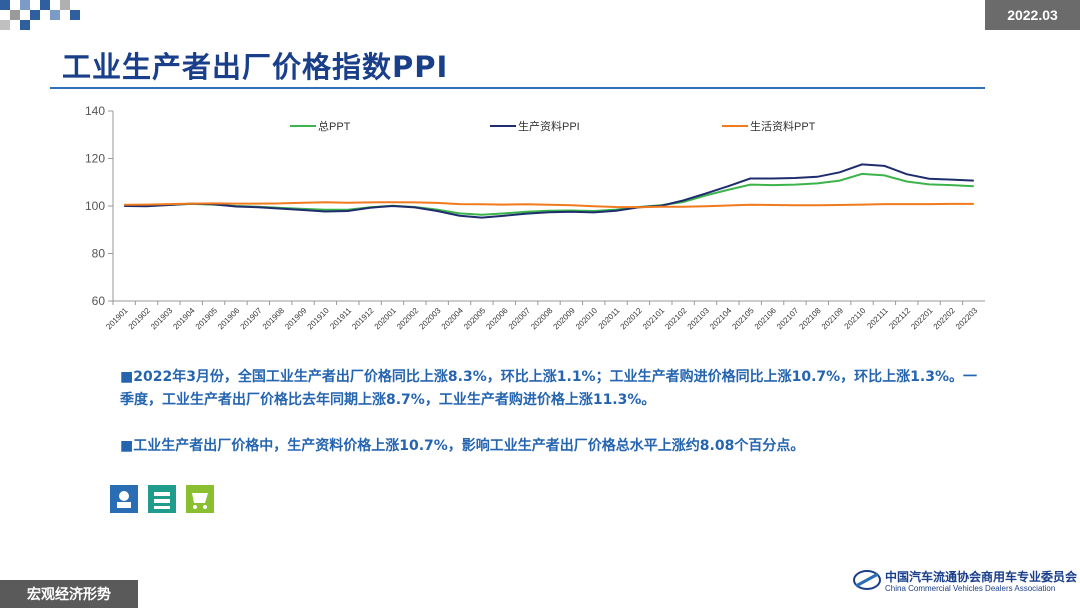 The height and width of the screenshot is (608, 1080). Describe the element at coordinates (95, 111) in the screenshot. I see `y-tick-label: 140` at that location.